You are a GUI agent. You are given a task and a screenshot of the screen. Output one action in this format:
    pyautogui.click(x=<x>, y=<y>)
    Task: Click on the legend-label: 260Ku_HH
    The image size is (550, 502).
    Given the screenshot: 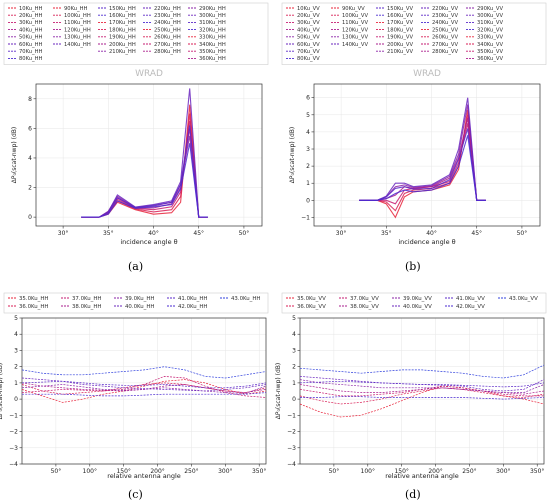 What is the action you would take?
    pyautogui.click(x=167, y=38)
    